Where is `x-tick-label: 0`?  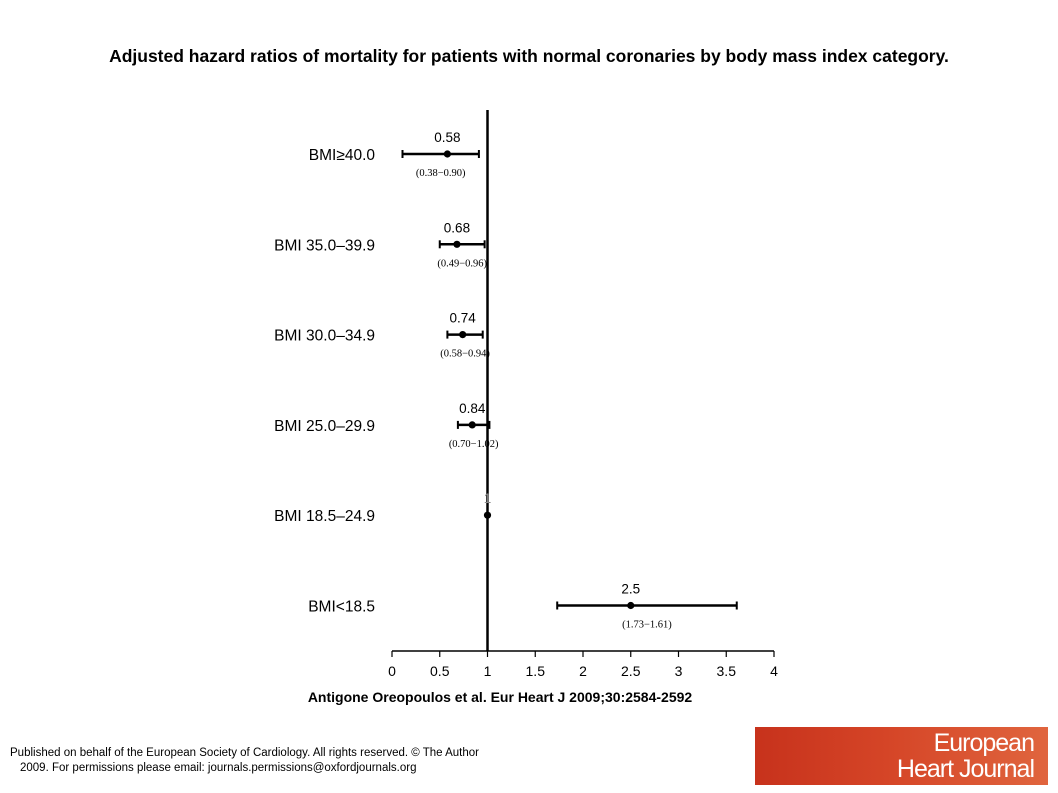
x-tick-label: 0 is located at coordinates (392, 671).